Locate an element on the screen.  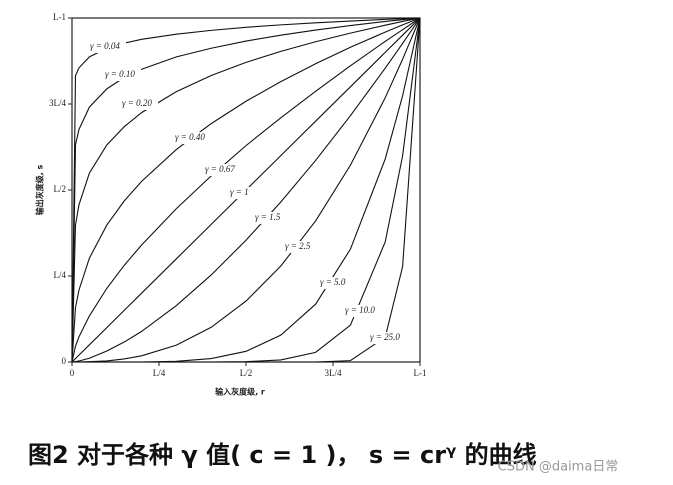
curve-label: γ = 10.0 is located at coordinates (360, 310).